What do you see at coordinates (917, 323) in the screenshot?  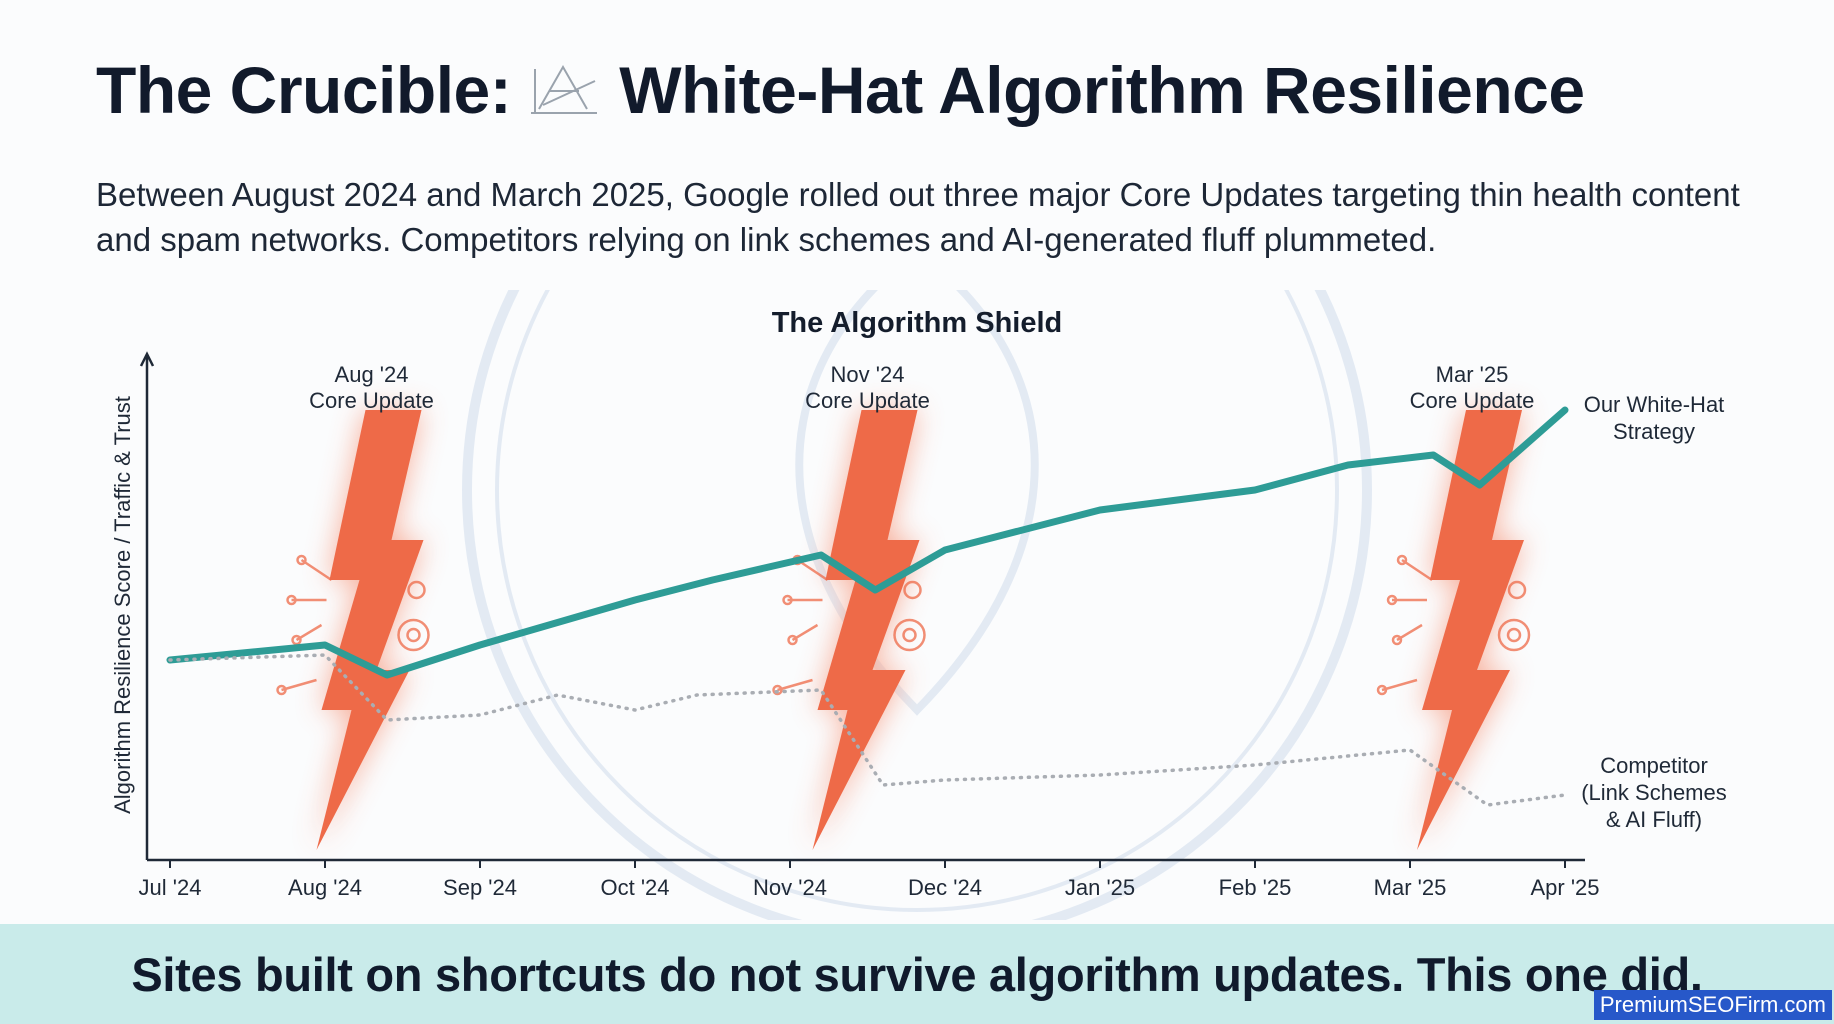 I see `chart-title: The Algorithm Shield` at bounding box center [917, 323].